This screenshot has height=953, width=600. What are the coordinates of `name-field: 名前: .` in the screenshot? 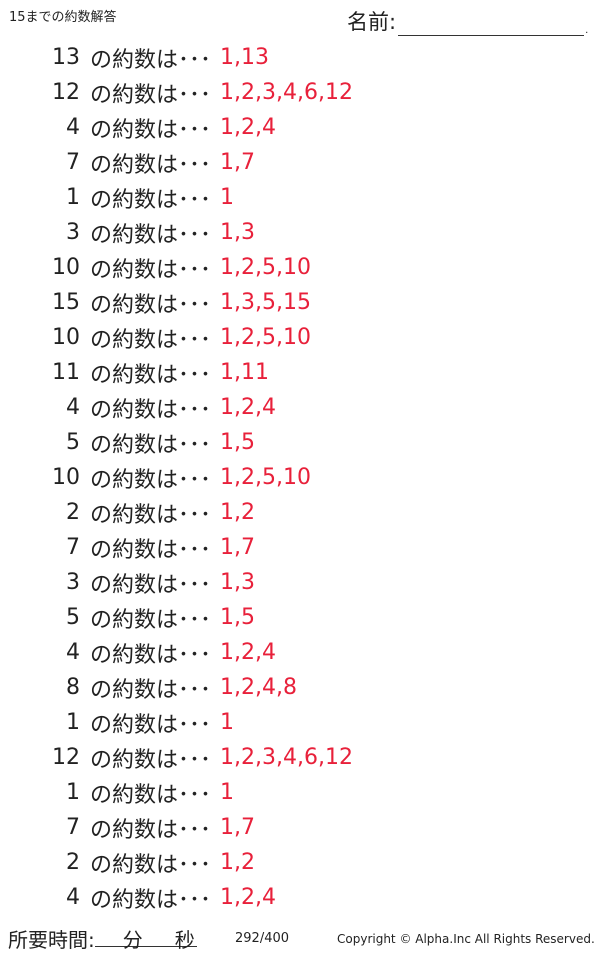 It's located at (467, 21).